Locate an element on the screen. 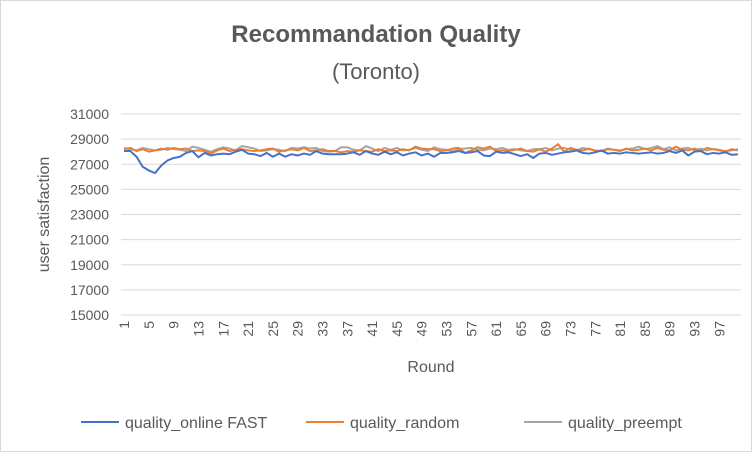  x-tick-label: 73 is located at coordinates (571, 329).